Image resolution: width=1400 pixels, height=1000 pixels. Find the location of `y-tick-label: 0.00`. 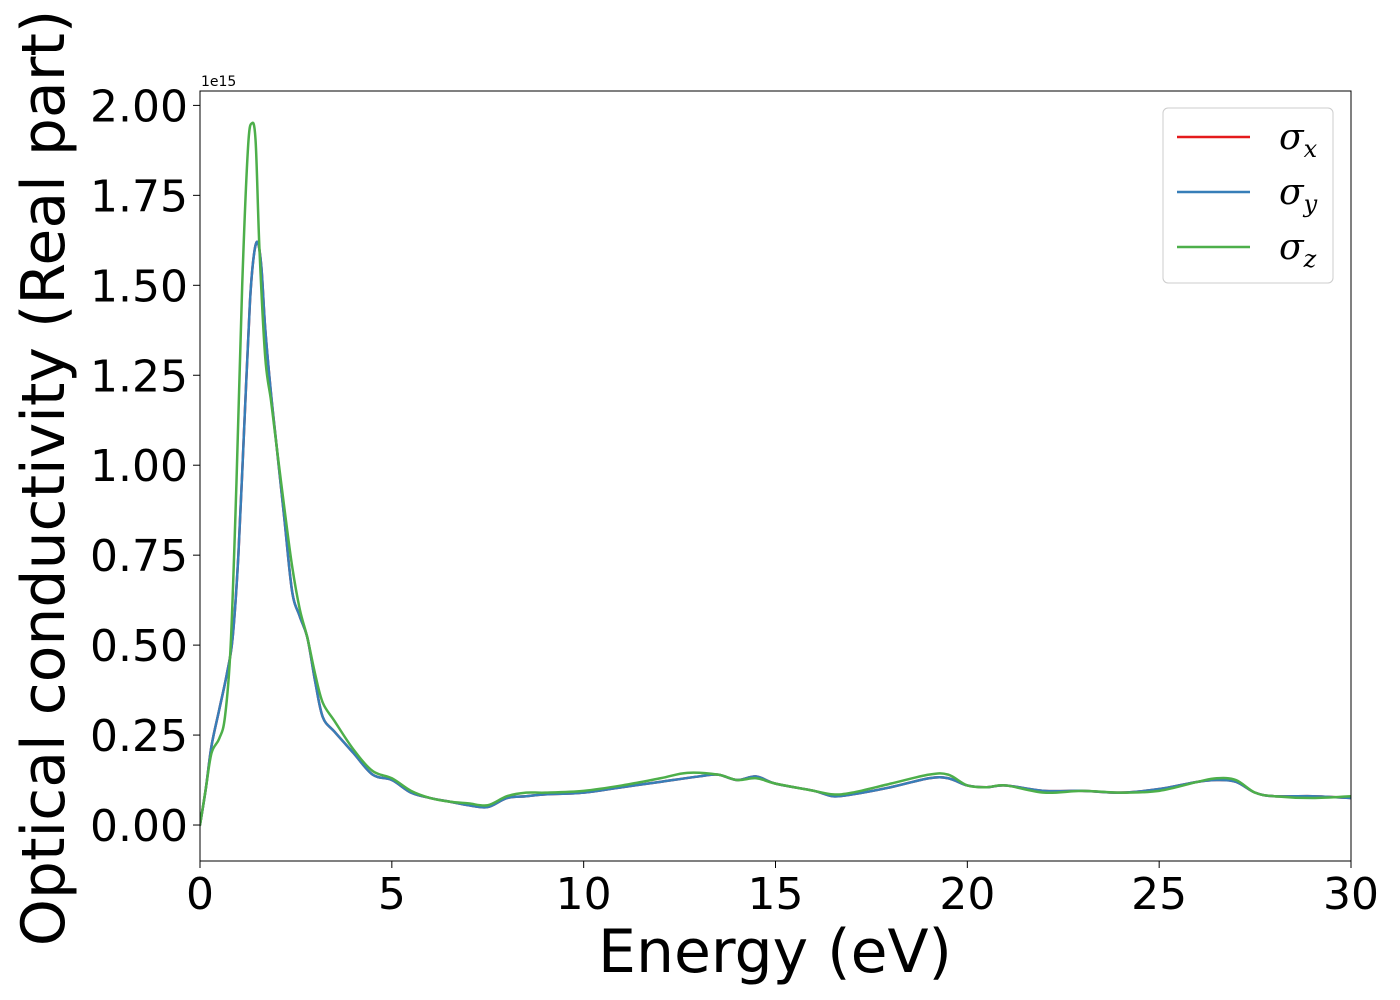

y-tick-label: 0.00 is located at coordinates (139, 826).